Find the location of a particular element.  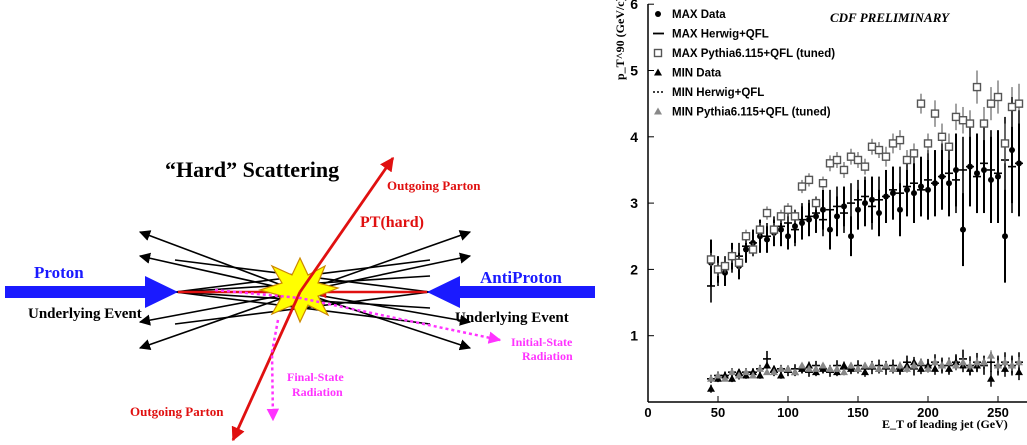

y-tick-label: 5 is located at coordinates (634, 71).